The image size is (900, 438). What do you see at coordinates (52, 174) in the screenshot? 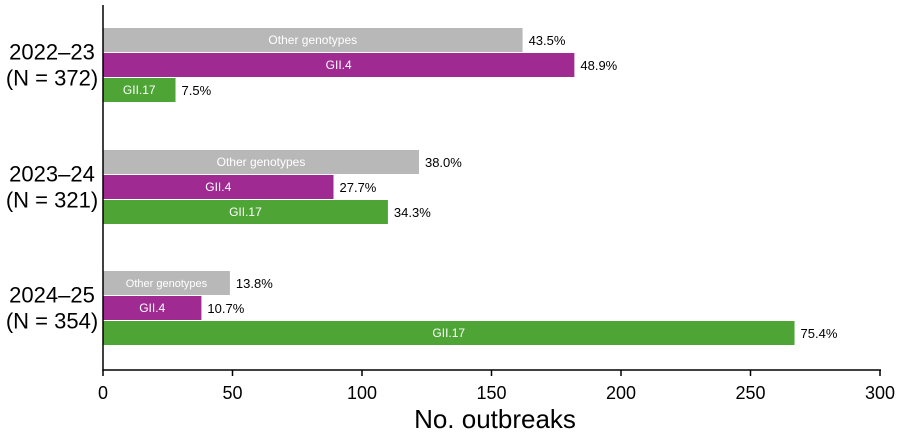
I see `group-label: 2023–24` at bounding box center [52, 174].